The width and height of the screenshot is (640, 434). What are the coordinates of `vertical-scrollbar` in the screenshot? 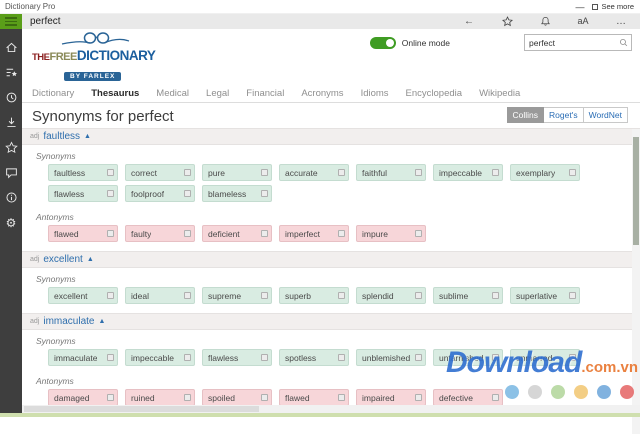 It's located at (636, 281).